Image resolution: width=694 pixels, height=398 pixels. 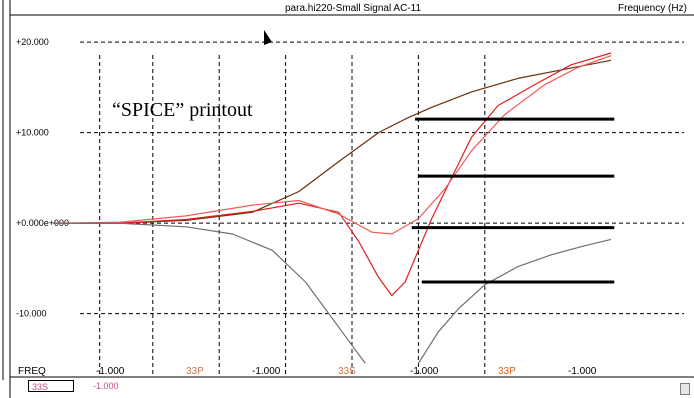 What do you see at coordinates (685, 389) in the screenshot?
I see `scroll-handle` at bounding box center [685, 389].